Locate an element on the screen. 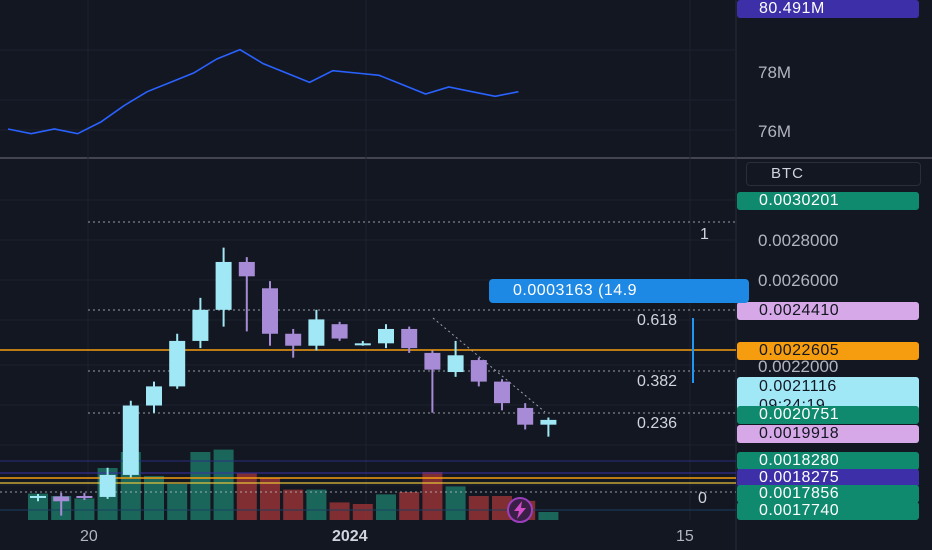 The height and width of the screenshot is (550, 932). lightning-icon is located at coordinates (520, 510).